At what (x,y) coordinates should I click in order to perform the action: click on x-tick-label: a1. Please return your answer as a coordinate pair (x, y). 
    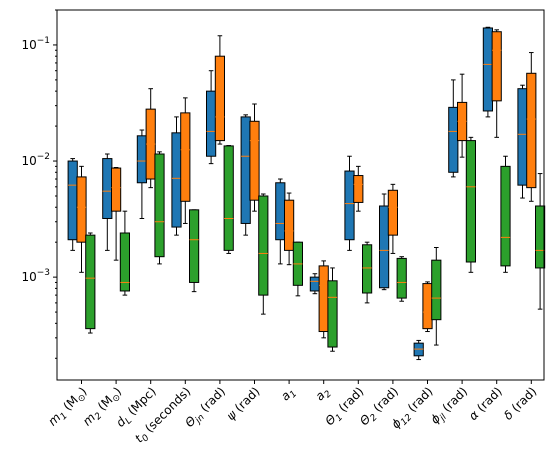
    Looking at the image, I should click on (288, 394).